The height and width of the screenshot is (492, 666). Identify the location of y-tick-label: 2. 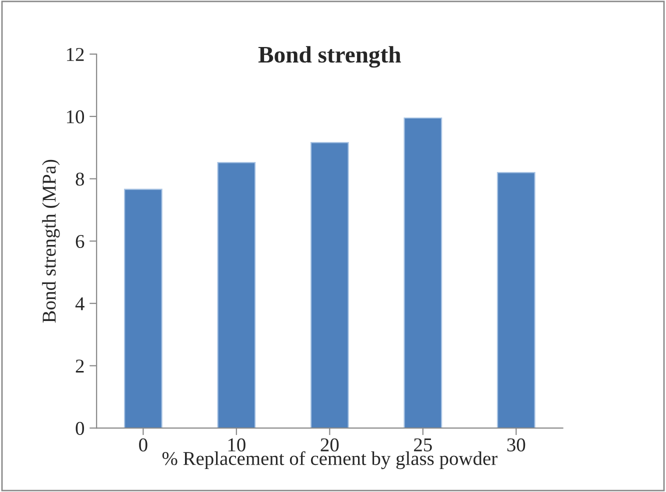
(80, 366).